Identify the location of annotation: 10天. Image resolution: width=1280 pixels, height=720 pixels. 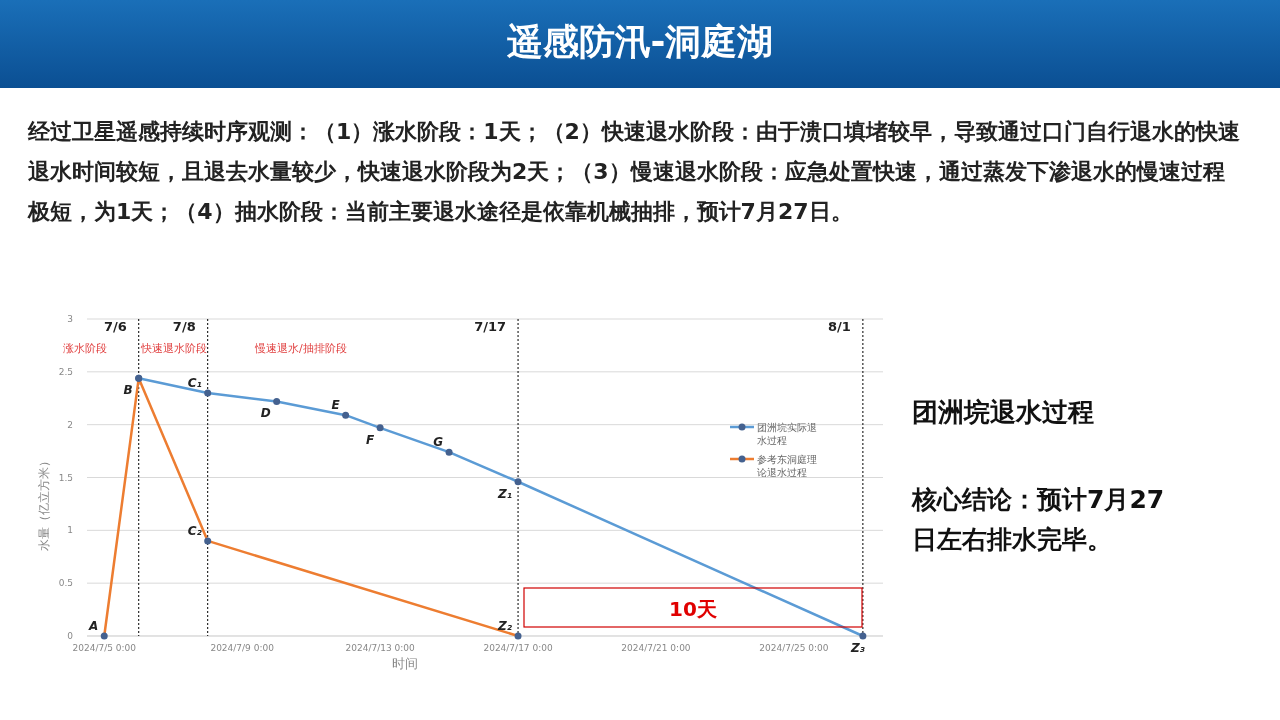
(693, 609).